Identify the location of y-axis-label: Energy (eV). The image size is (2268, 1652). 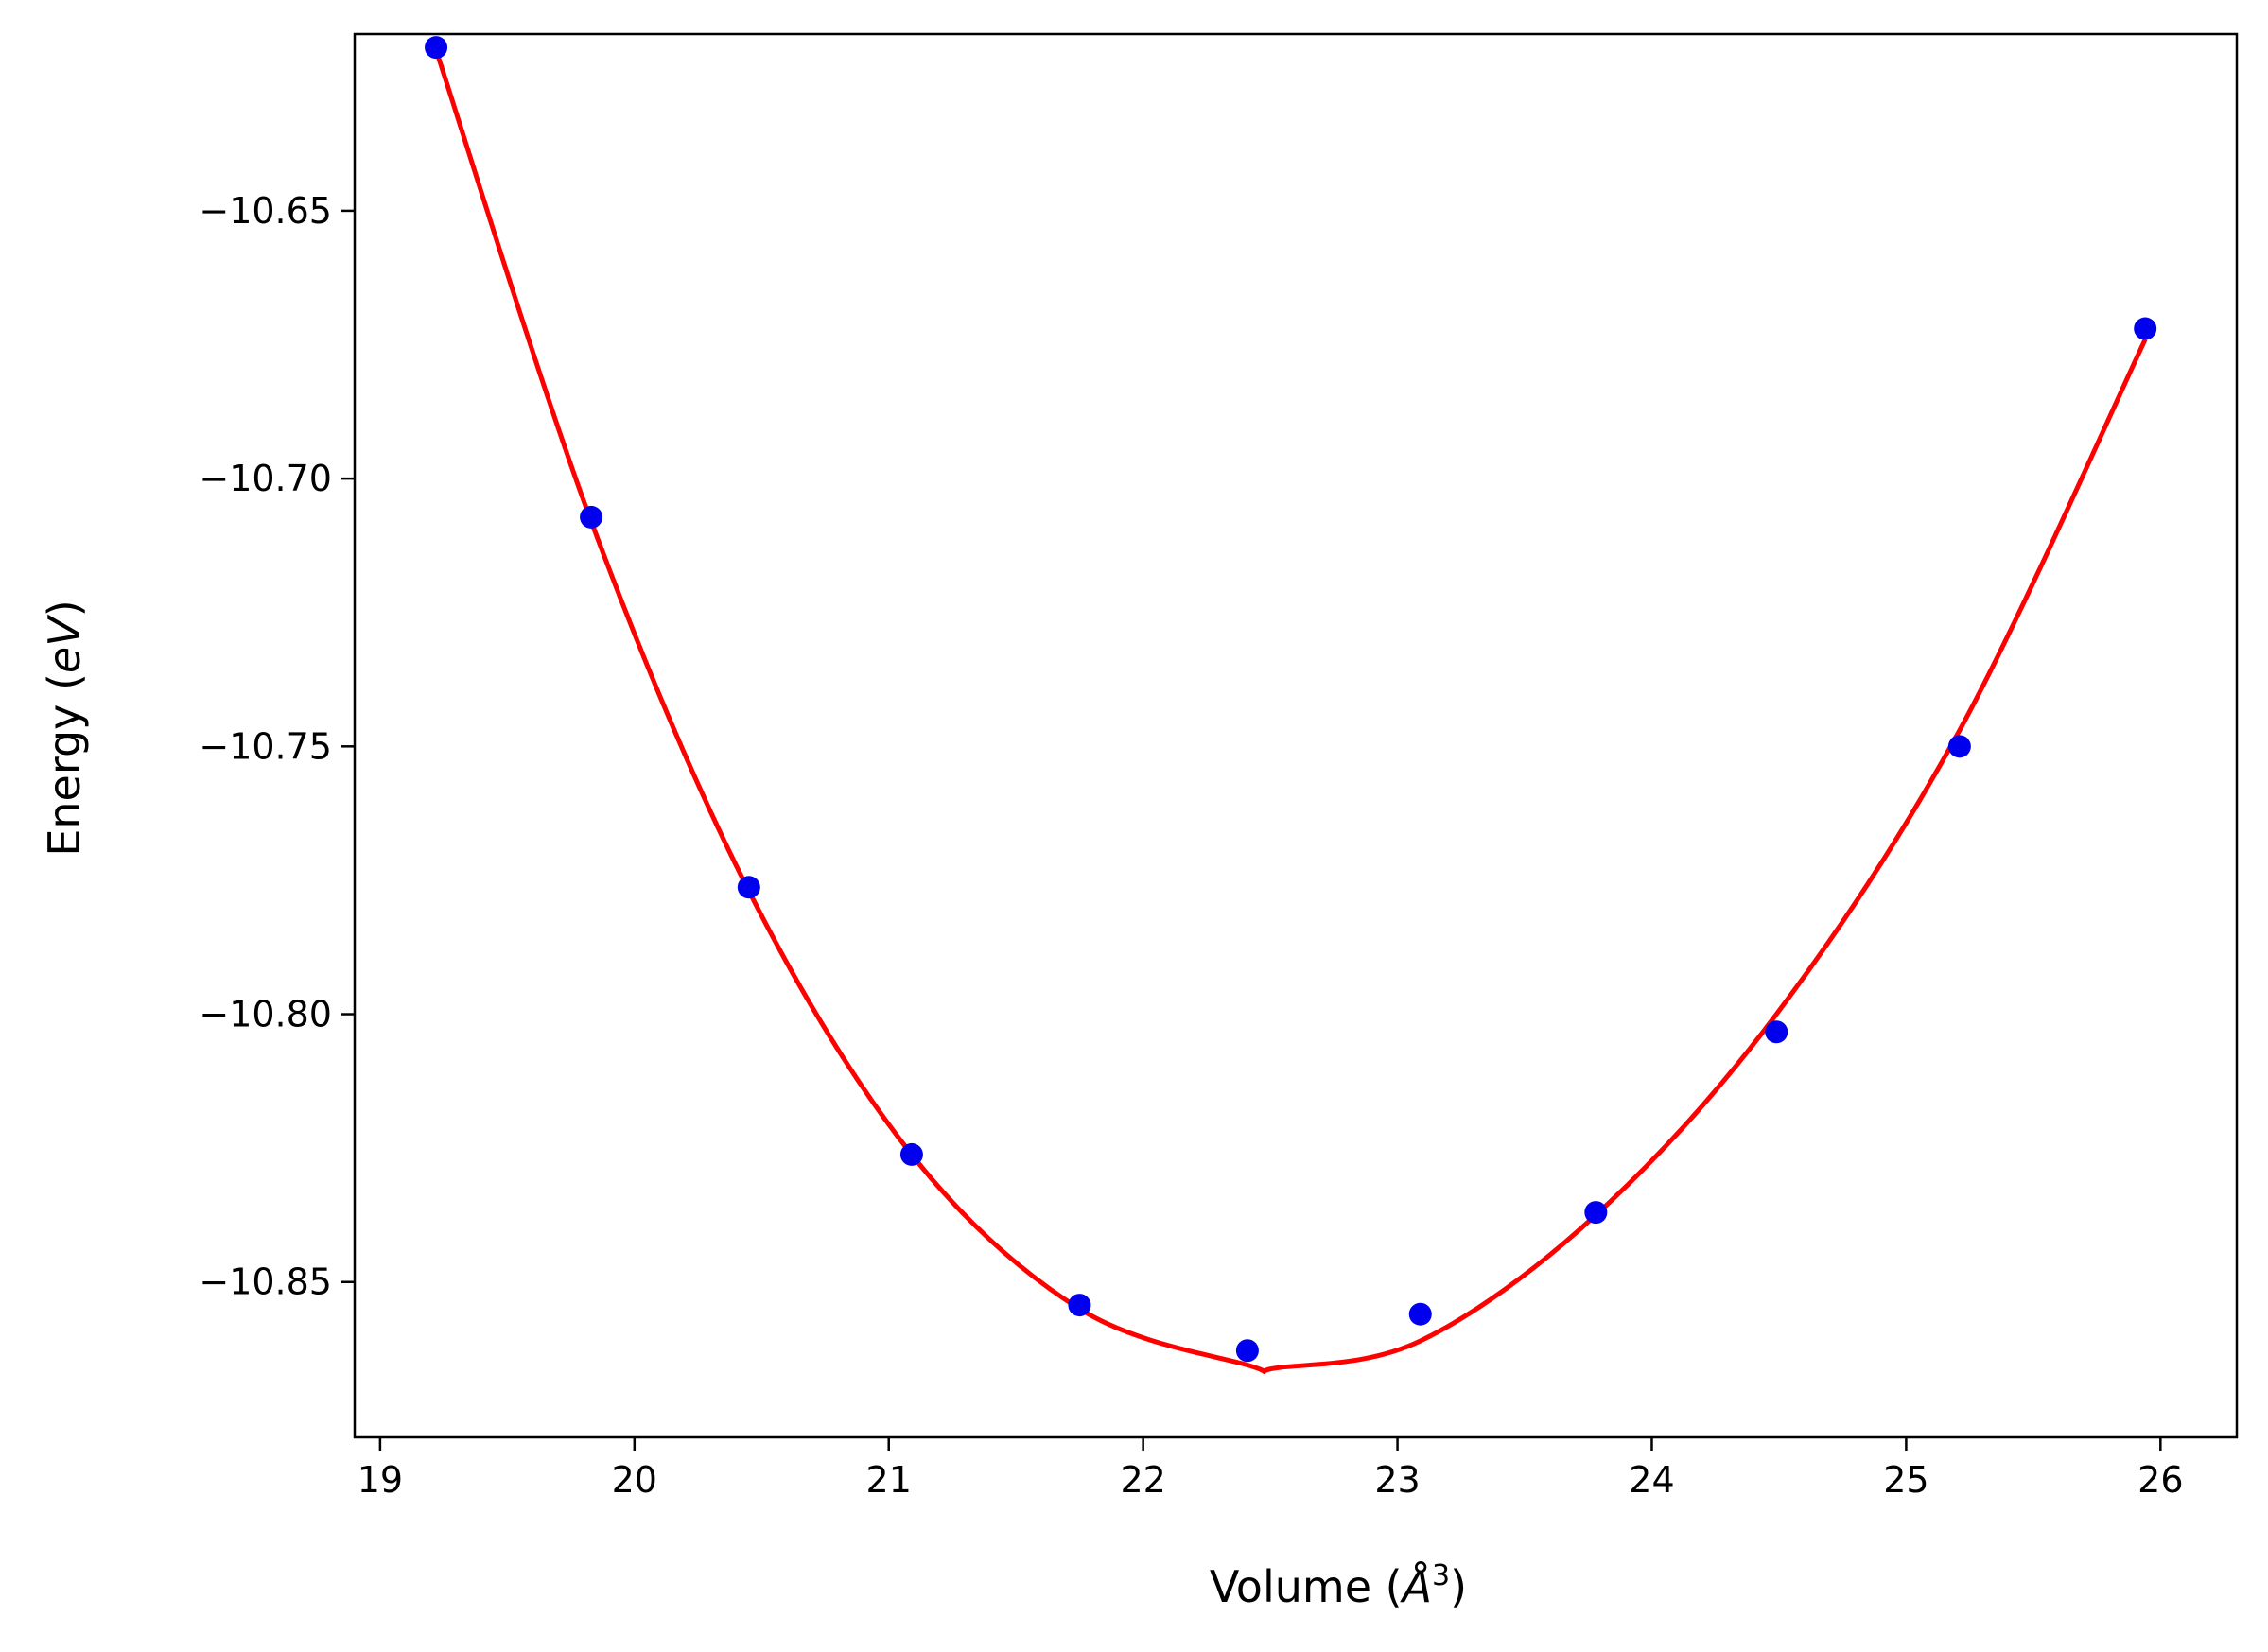
(64, 728).